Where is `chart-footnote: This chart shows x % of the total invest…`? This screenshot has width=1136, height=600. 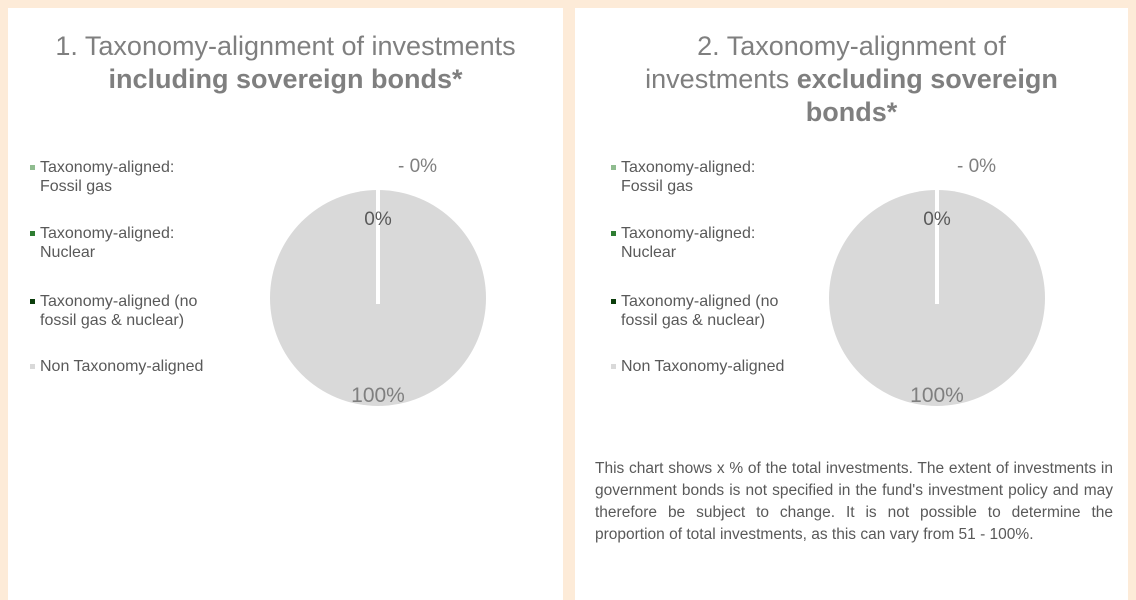
chart-footnote: This chart shows x % of the total invest… is located at coordinates (854, 501).